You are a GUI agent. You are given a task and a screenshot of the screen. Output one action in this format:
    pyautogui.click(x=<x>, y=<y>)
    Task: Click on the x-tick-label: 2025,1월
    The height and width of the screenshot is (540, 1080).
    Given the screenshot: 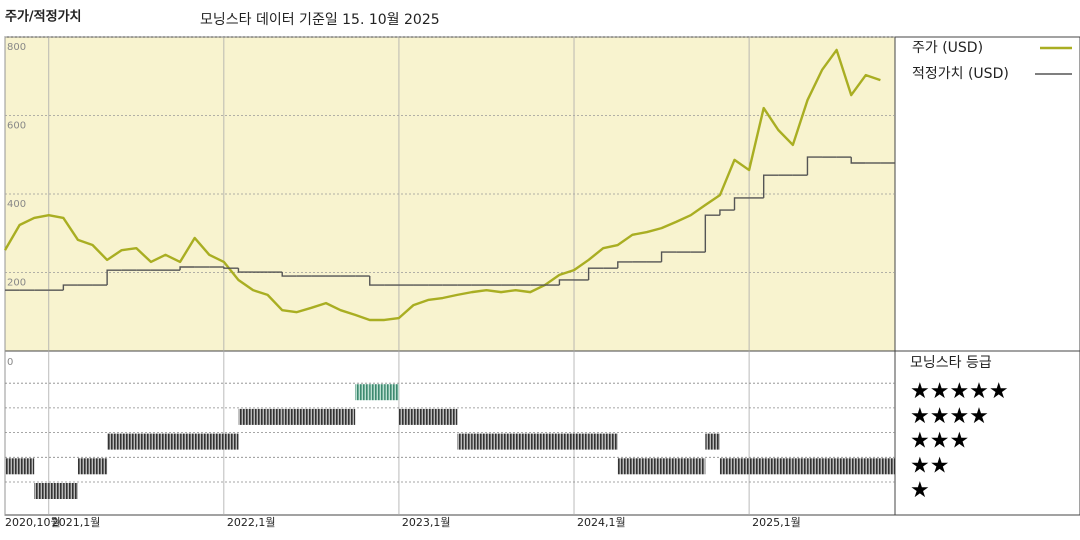 What is the action you would take?
    pyautogui.click(x=776, y=522)
    